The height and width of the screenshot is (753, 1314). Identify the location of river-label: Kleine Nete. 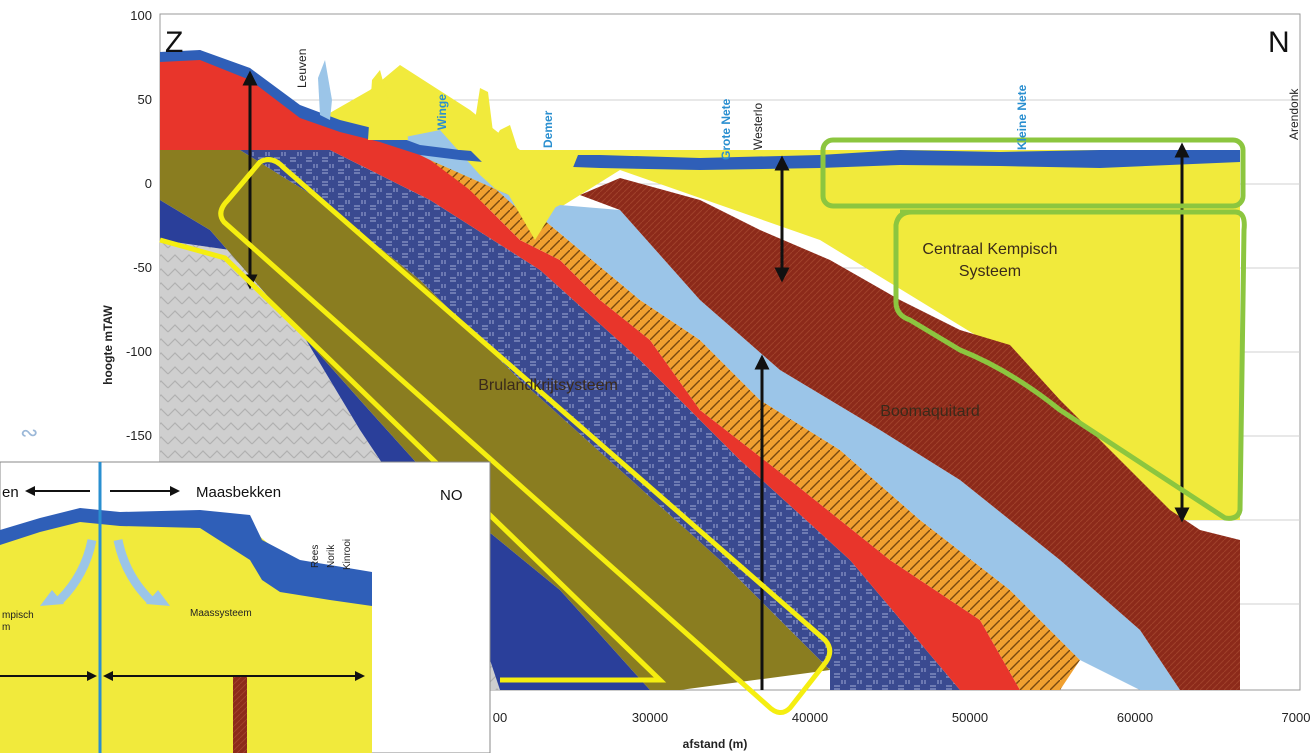
(1022, 117).